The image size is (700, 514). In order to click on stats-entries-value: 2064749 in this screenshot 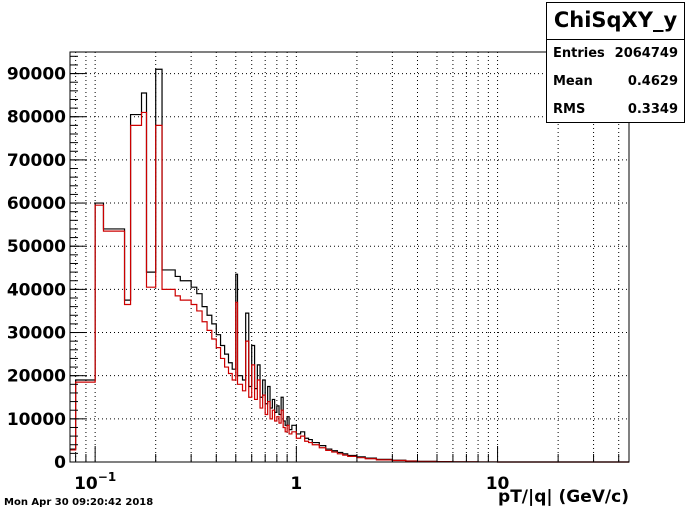, I will do `click(646, 53)`.